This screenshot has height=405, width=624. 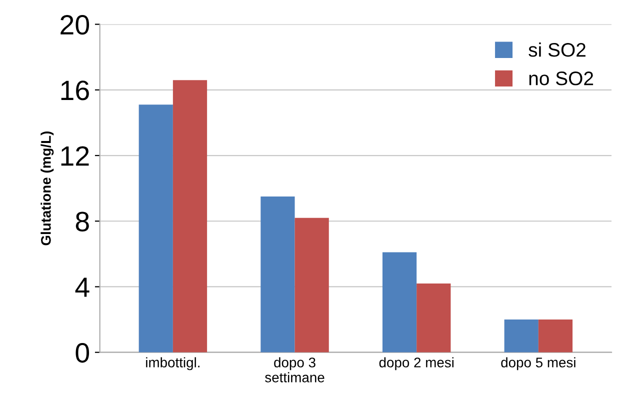 What do you see at coordinates (47, 189) in the screenshot?
I see `y-axis-title: Glutatione (mg/L)` at bounding box center [47, 189].